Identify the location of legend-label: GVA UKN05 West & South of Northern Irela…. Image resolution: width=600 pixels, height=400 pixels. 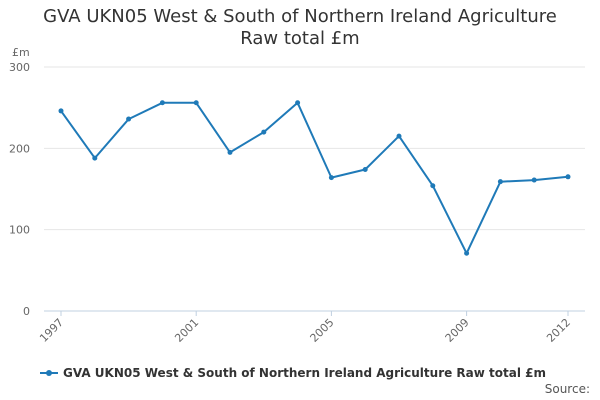
(304, 373).